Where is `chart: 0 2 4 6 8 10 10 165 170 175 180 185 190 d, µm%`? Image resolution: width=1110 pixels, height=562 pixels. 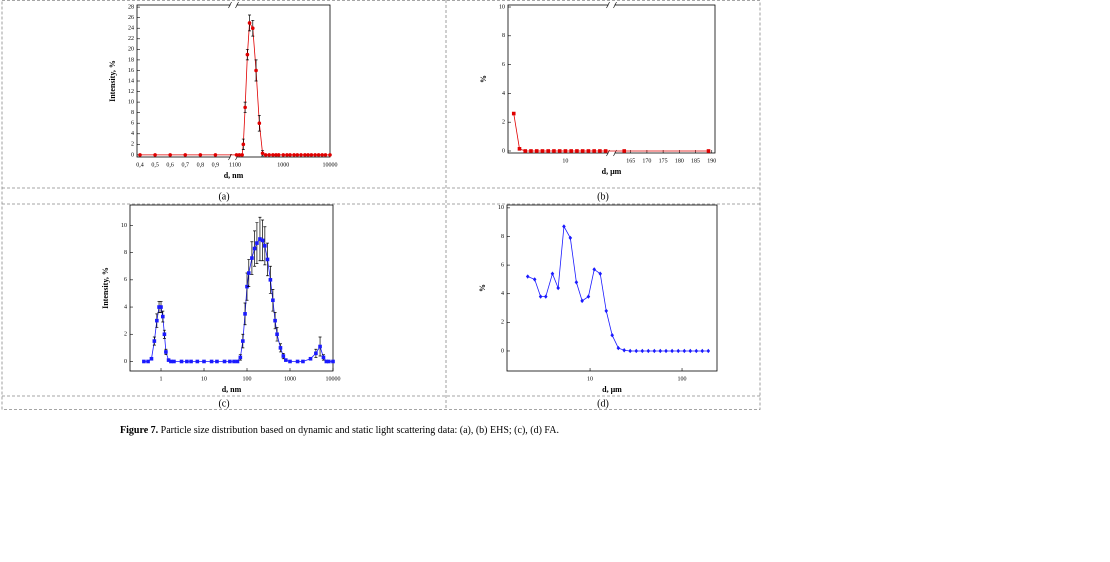
chart: 0 2 4 6 8 10 10 165 170 175 180 185 190 d, µm% is located at coordinates (597, 88).